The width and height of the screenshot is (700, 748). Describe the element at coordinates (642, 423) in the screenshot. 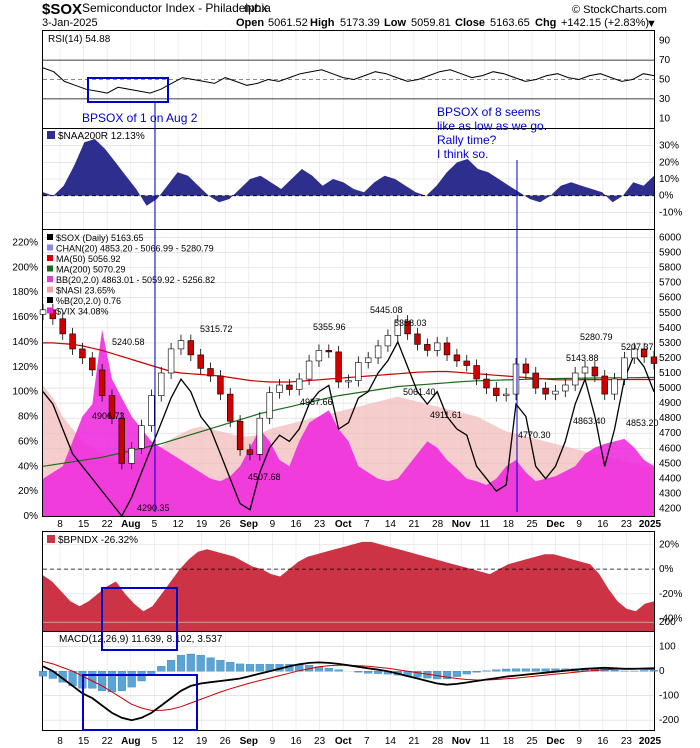

I see `price-label: 4853.20` at that location.